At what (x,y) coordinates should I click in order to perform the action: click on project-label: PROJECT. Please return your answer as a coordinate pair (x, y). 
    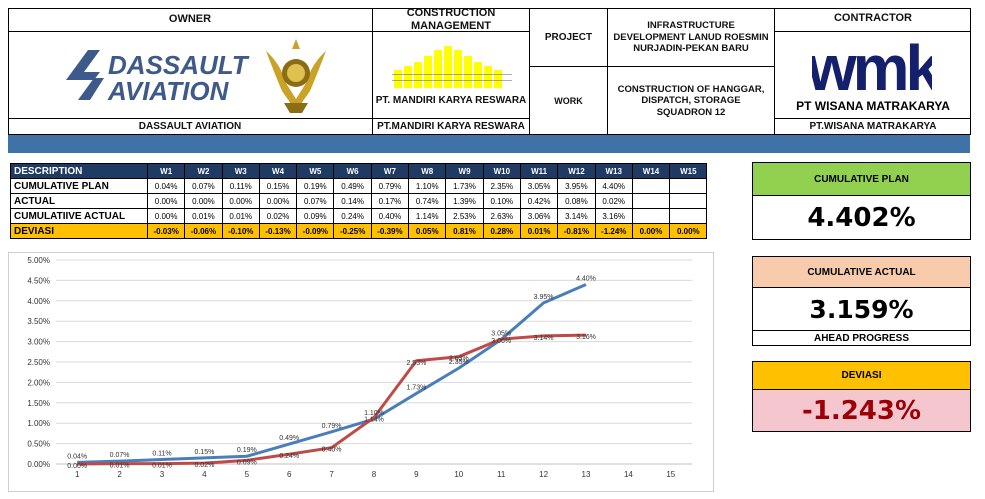
    Looking at the image, I should click on (568, 37).